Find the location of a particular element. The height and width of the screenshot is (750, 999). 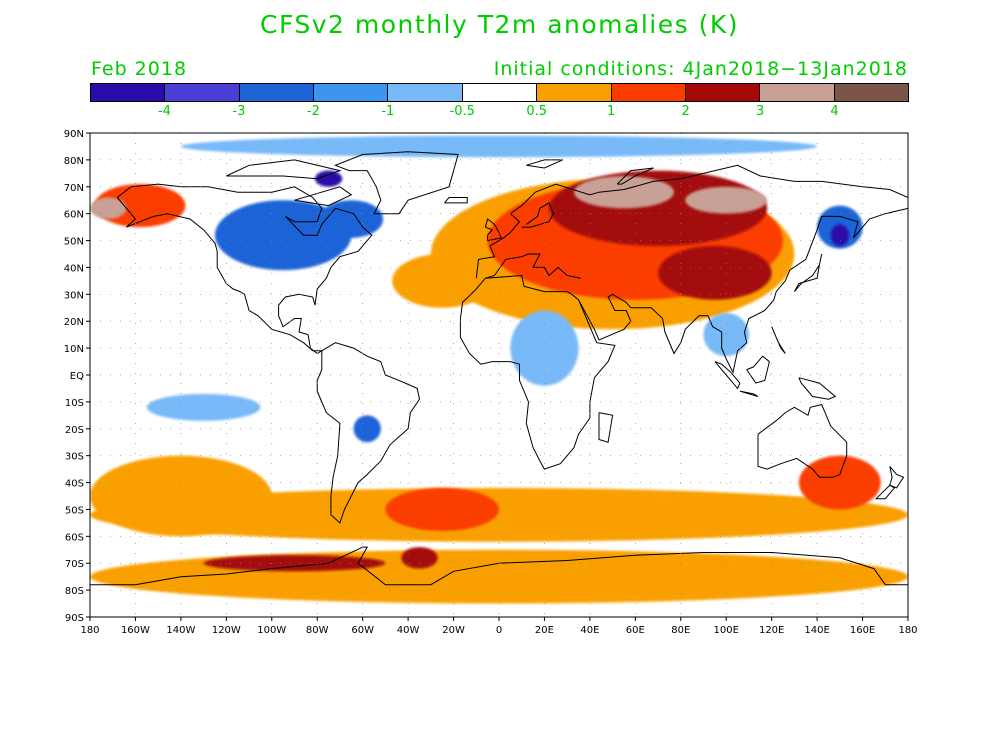

lon-tick-label: 160E is located at coordinates (862, 630).